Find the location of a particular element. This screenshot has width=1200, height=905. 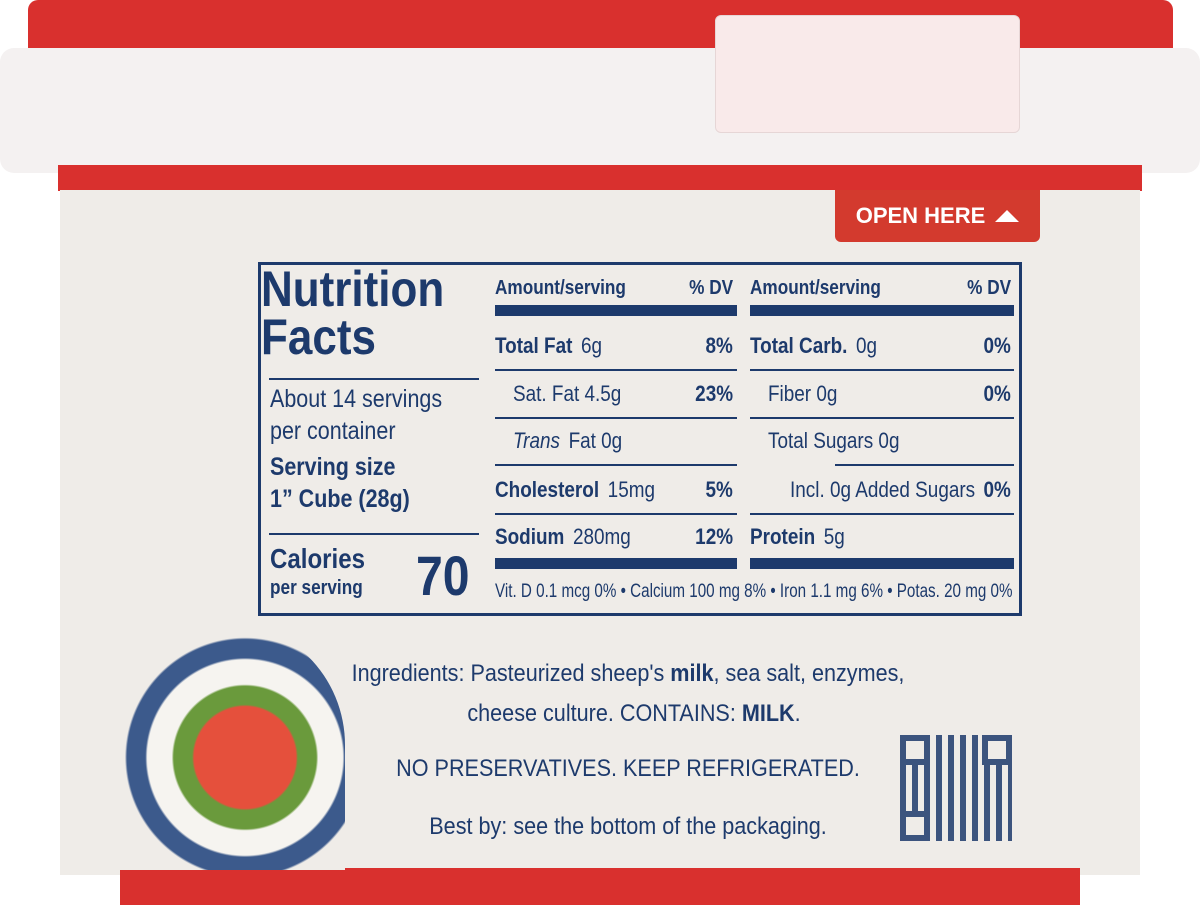

calories-label: Calories is located at coordinates (318, 558).